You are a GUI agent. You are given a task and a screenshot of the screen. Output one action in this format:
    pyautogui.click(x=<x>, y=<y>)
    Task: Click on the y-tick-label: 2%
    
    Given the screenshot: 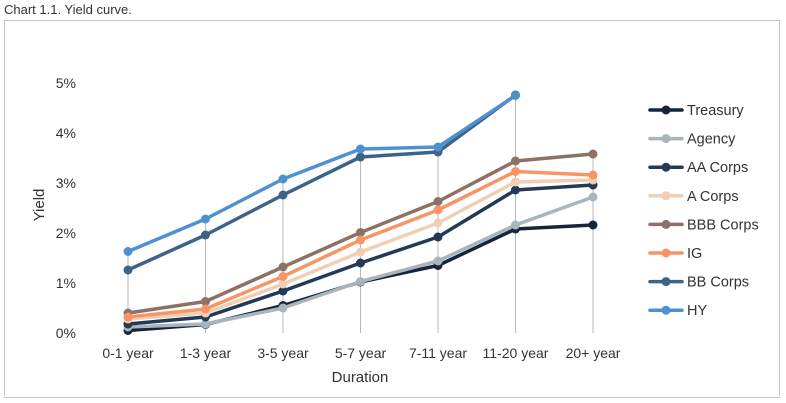 What is the action you would take?
    pyautogui.click(x=66, y=233)
    